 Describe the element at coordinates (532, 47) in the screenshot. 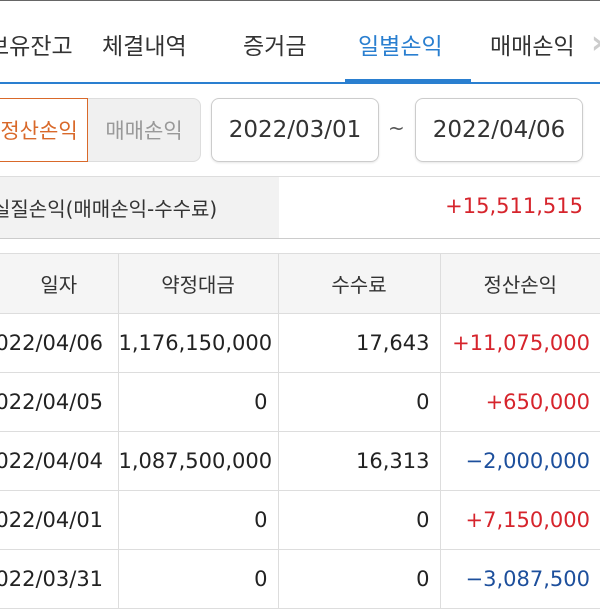

I see `tab-trading-pnl: 매매손익` at that location.